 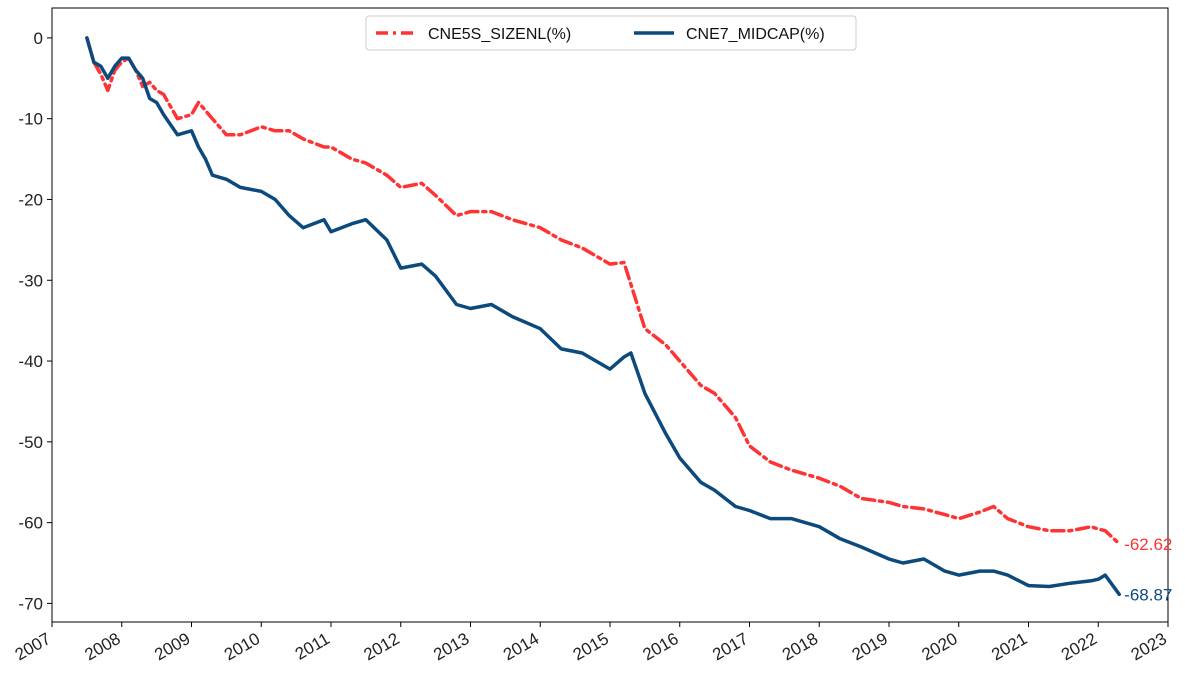 What do you see at coordinates (755, 34) in the screenshot?
I see `legend-label-midcap: CNE7_MIDCAP(%)` at bounding box center [755, 34].